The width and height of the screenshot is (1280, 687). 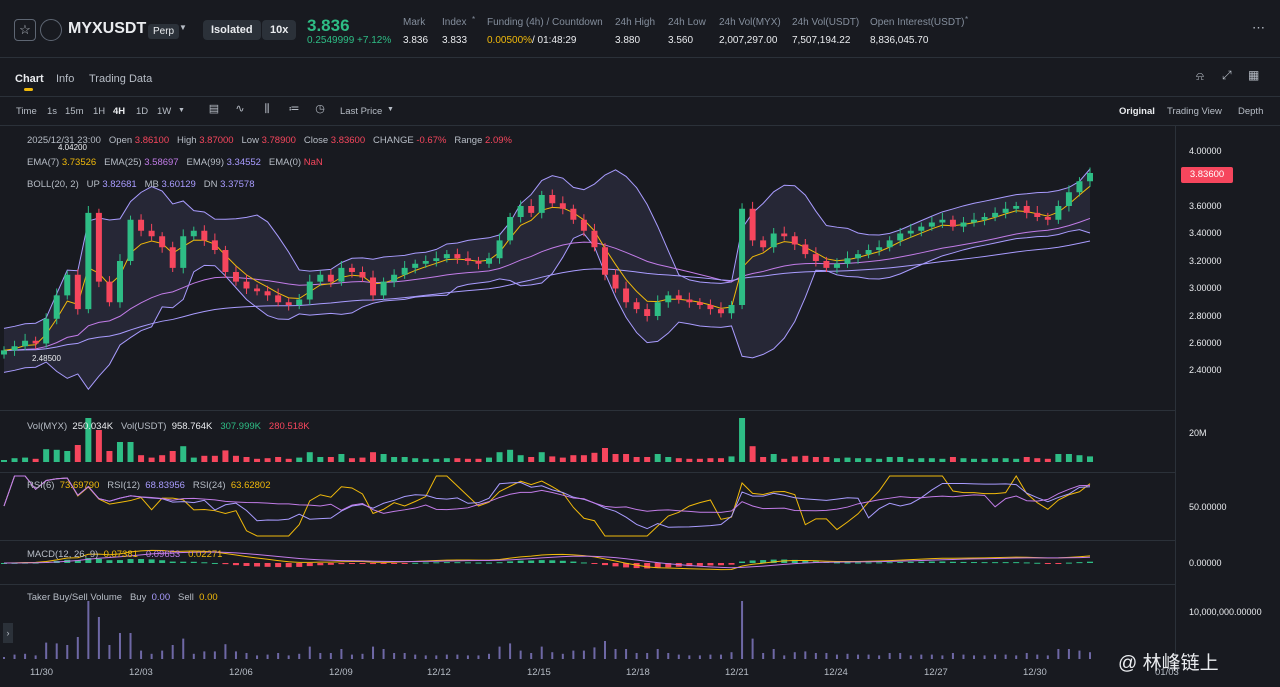 I want to click on symbol-title: MYXUSDT, so click(x=107, y=28).